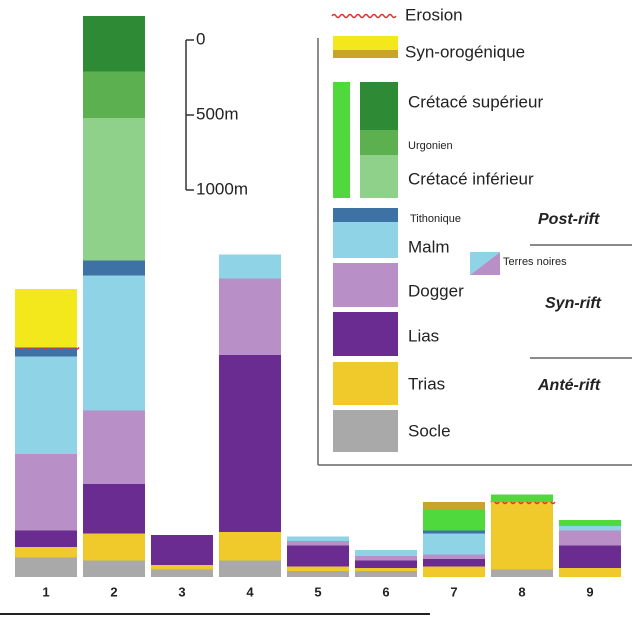 The width and height of the screenshot is (637, 623). What do you see at coordinates (569, 219) in the screenshot?
I see `phase-label: Post-rift` at bounding box center [569, 219].